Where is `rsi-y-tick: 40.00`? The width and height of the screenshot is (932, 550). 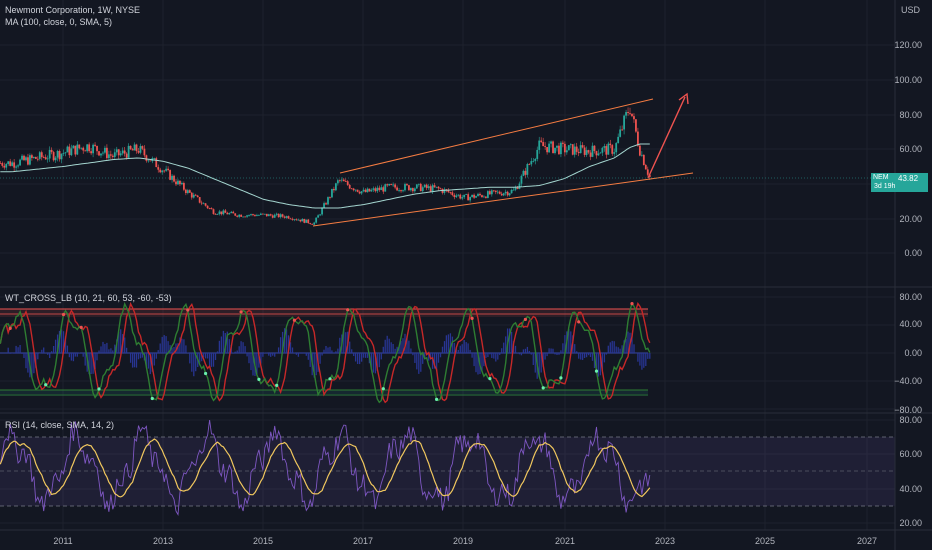 rsi-y-tick: 40.00 is located at coordinates (910, 489).